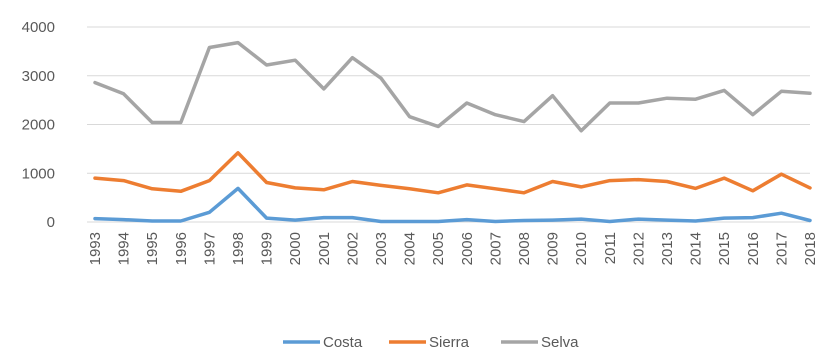  What do you see at coordinates (324, 248) in the screenshot?
I see `x-tick-label: 2001` at bounding box center [324, 248].